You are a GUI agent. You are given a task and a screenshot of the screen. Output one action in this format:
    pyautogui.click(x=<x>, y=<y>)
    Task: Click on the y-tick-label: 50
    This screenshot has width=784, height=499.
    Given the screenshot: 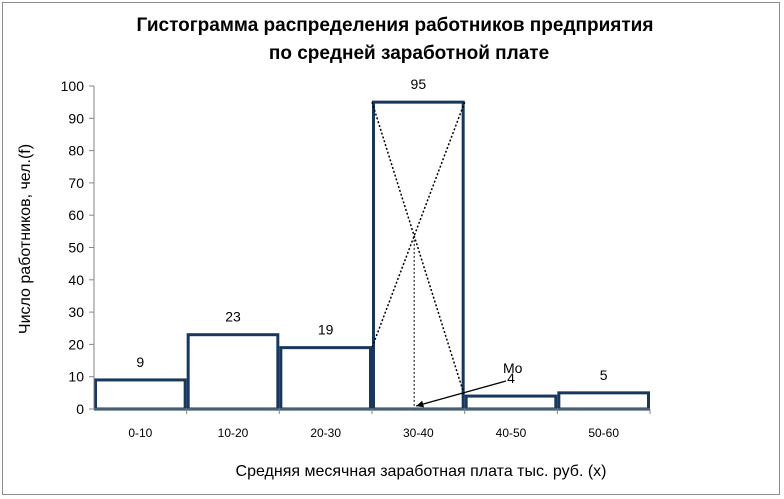 What is the action you would take?
    pyautogui.click(x=76, y=248)
    